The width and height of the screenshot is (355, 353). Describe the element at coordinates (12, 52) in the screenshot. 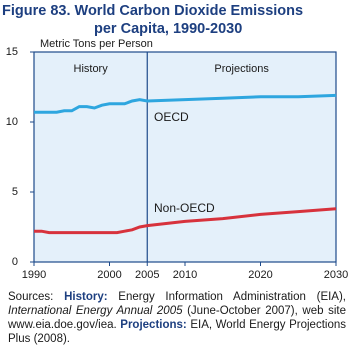

I see `y-tick-label: 15` at that location.